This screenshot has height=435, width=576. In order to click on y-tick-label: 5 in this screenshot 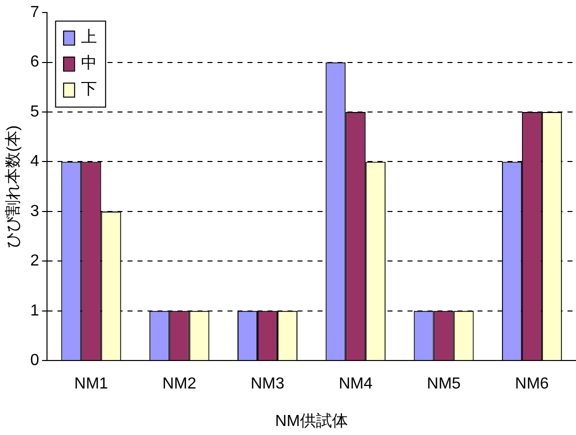, I will do `click(35, 111)`.